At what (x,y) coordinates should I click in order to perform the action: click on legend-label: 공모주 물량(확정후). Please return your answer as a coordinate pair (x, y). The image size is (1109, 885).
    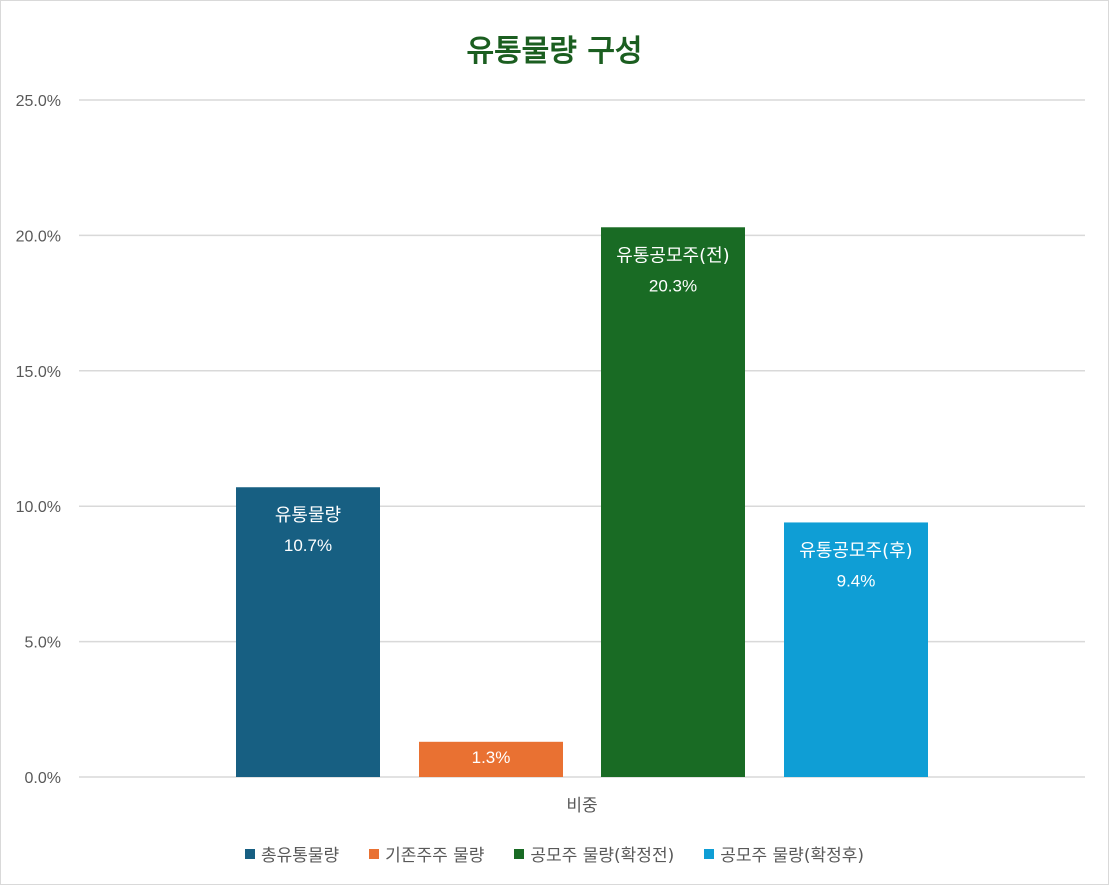
    Looking at the image, I should click on (792, 856).